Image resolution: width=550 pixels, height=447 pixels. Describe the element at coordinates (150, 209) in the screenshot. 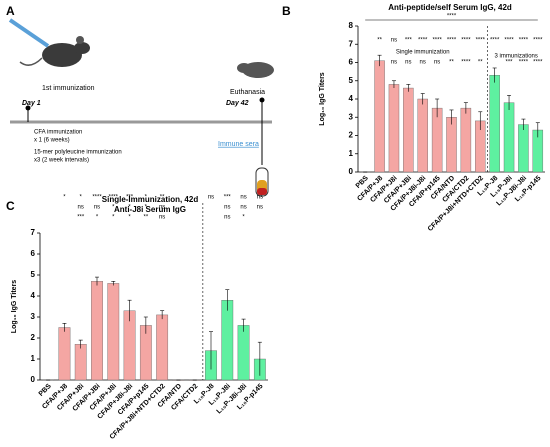

I see `chart-subtitle: Anti-J8i Serum IgG` at that location.